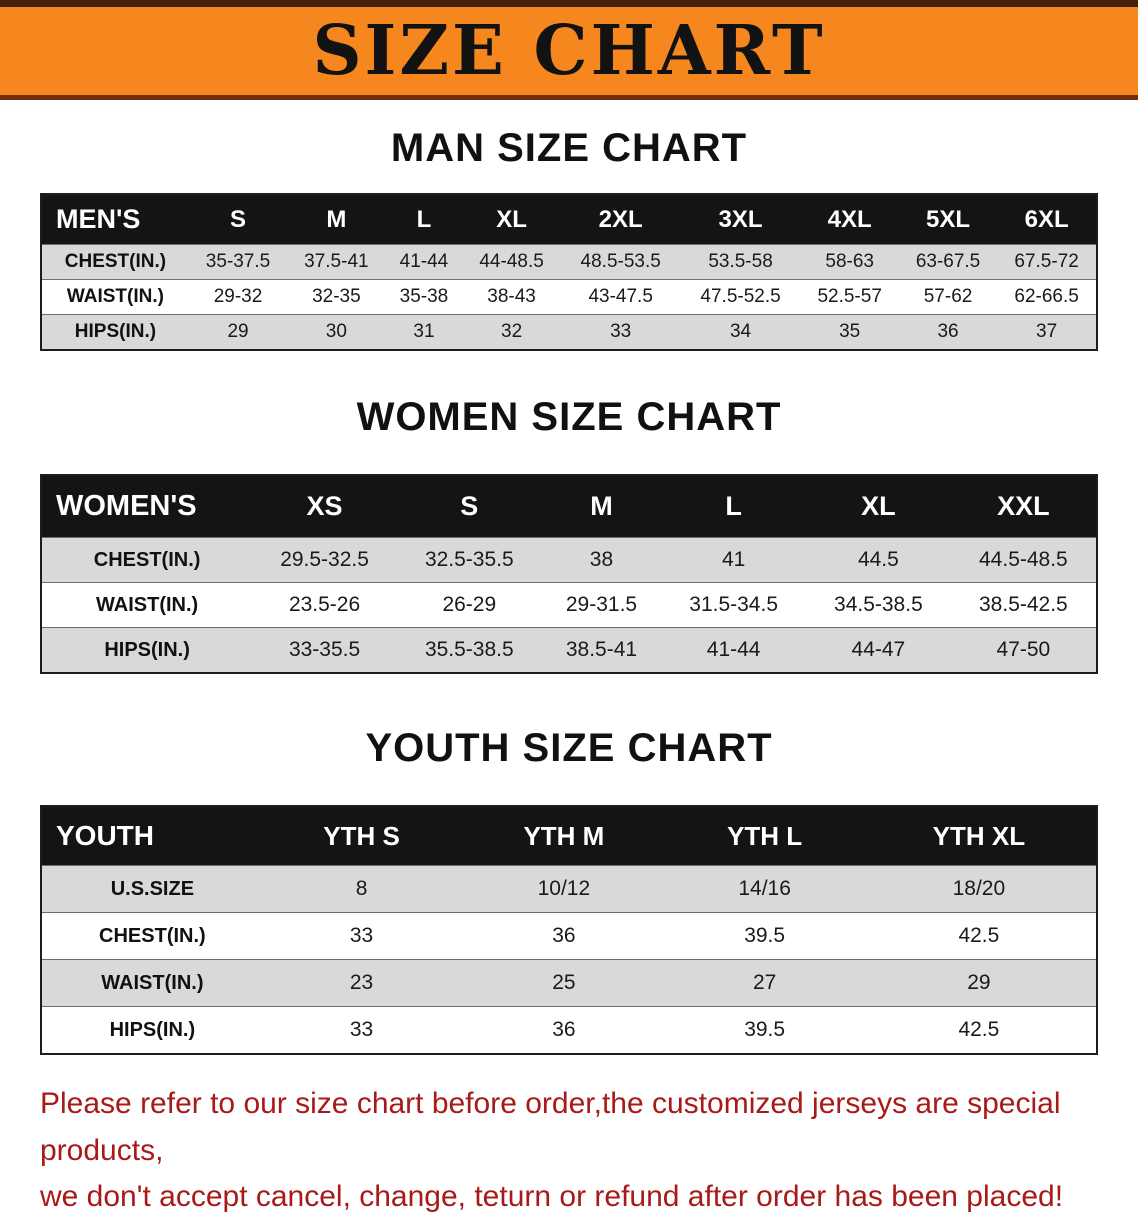  What do you see at coordinates (740, 331) in the screenshot?
I see `size-cell: 34` at bounding box center [740, 331].